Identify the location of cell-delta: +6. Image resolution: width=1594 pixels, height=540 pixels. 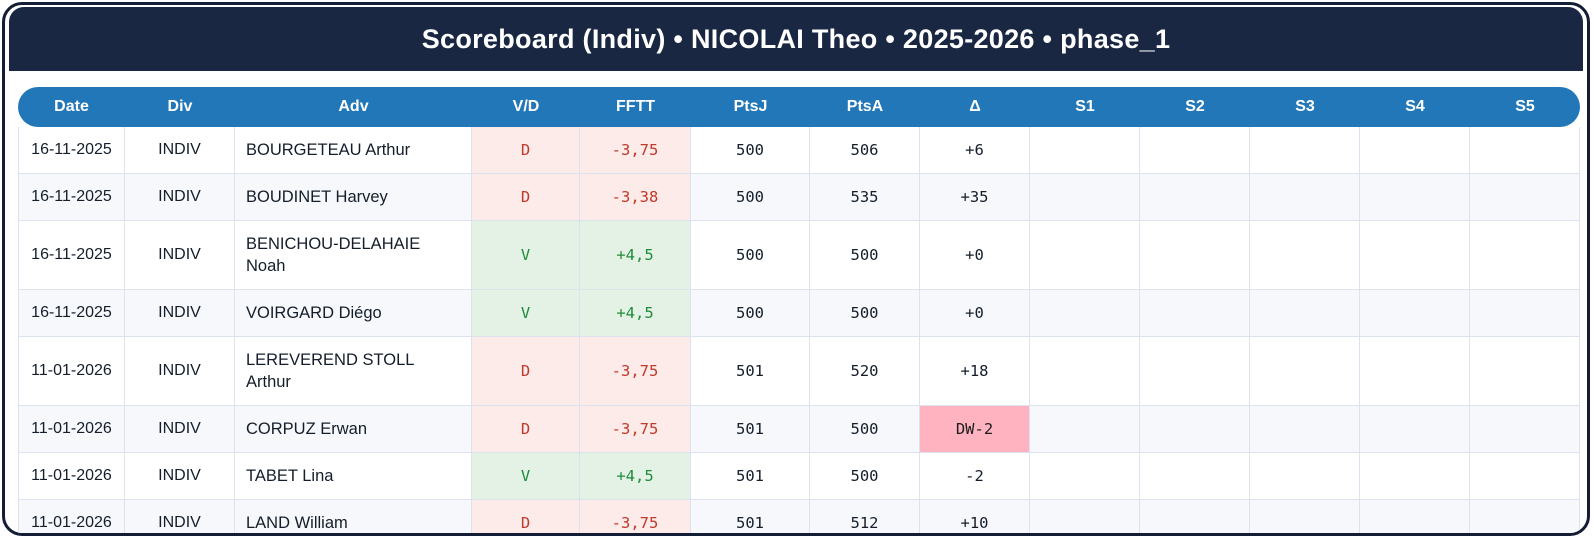
(975, 150).